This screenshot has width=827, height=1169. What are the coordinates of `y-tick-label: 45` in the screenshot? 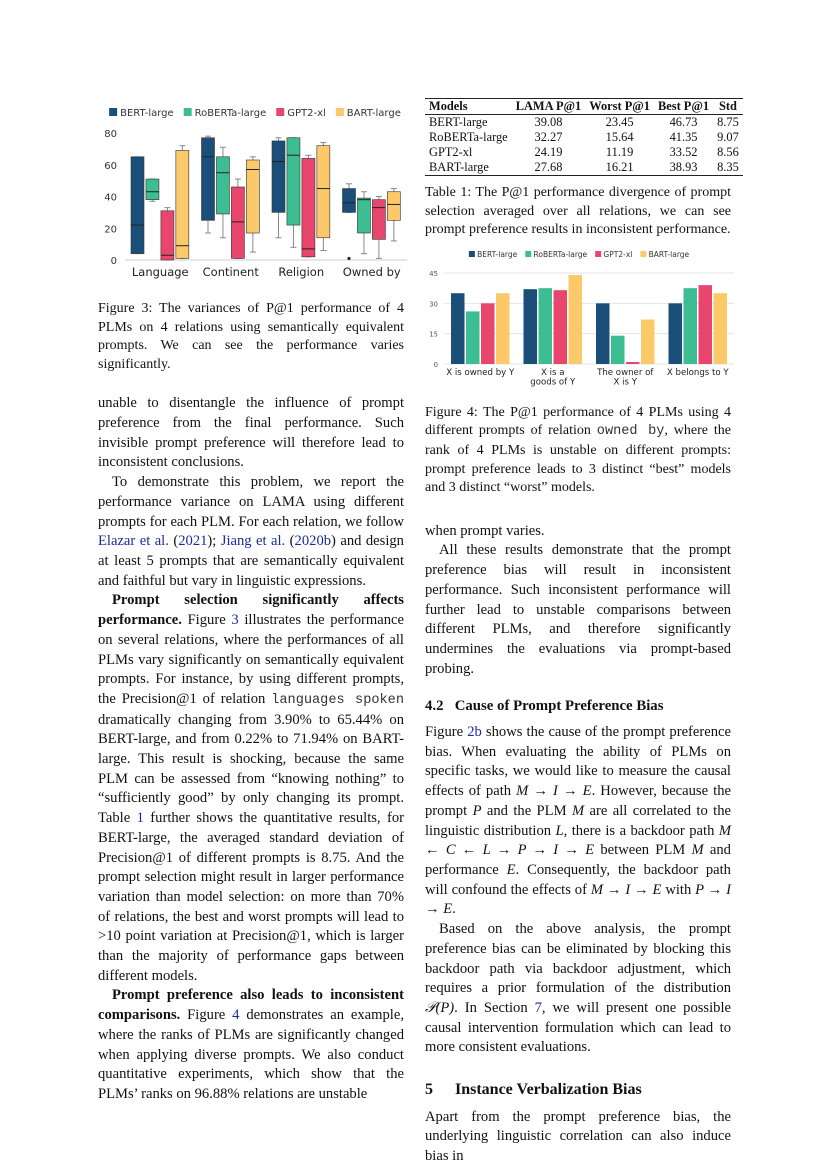 It's located at (433, 274).